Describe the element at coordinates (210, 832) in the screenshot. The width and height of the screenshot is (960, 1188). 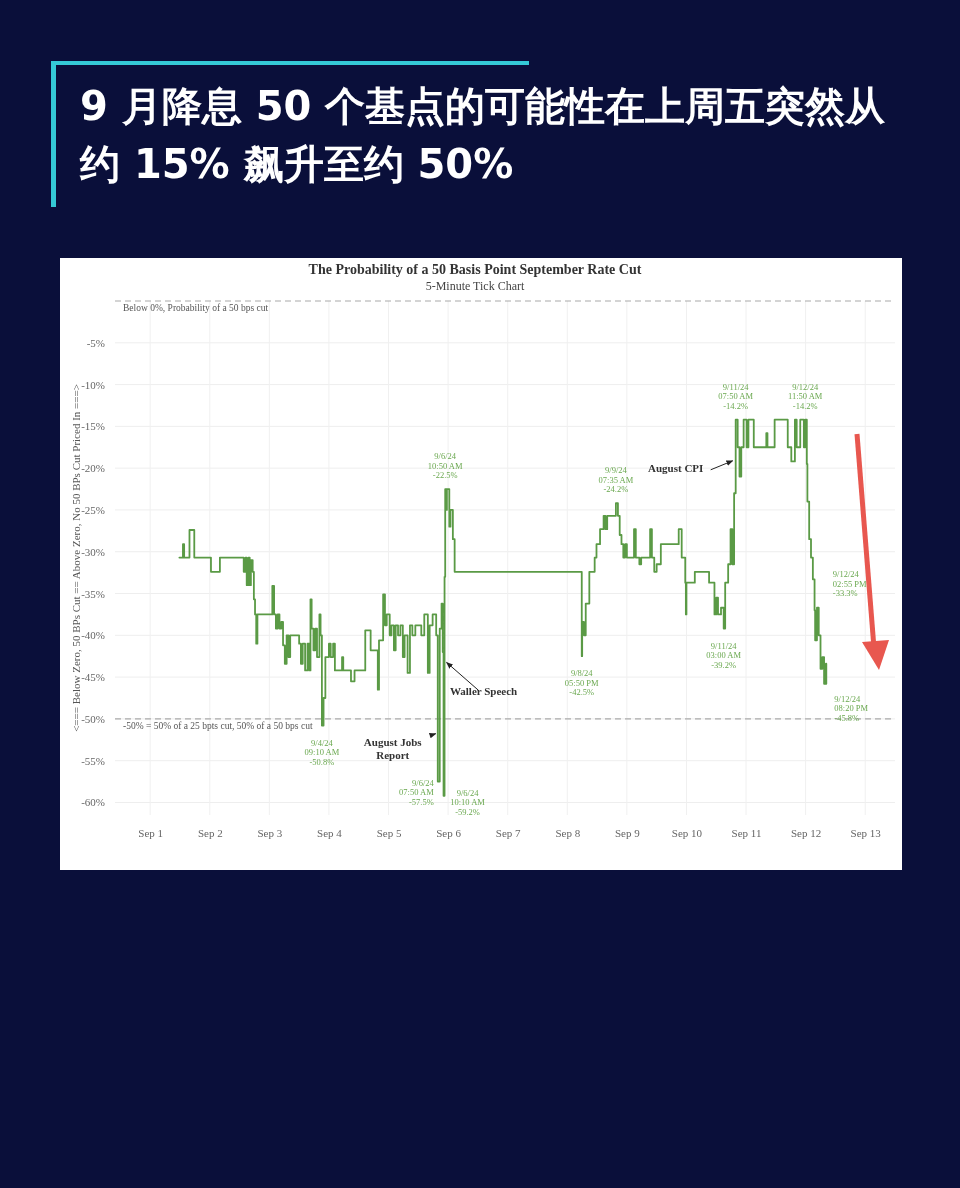
I see `x-tick-label: Sep 2` at that location.